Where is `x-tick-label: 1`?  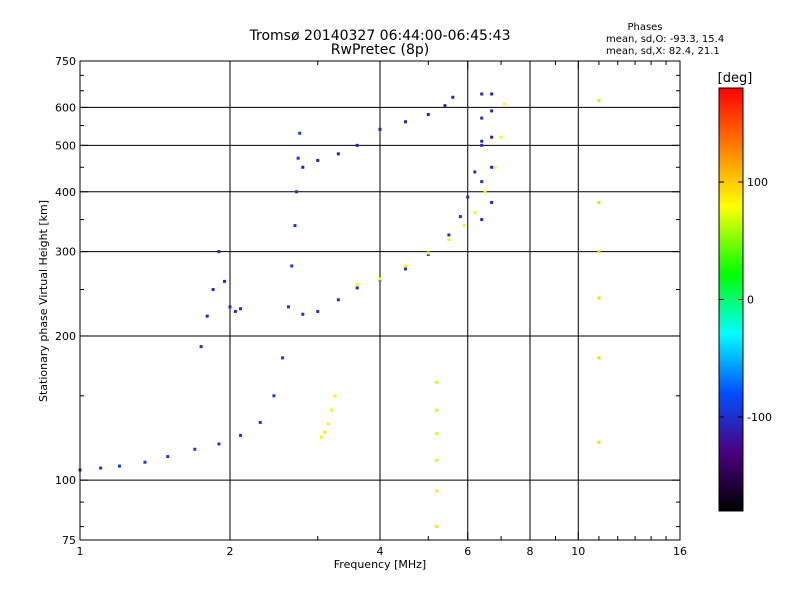 x-tick-label: 1 is located at coordinates (80, 551).